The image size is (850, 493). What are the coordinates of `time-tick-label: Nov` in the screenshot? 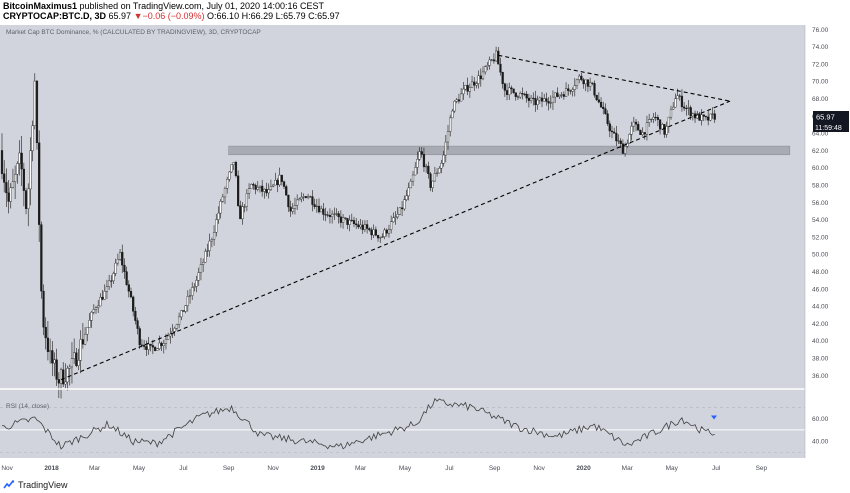 It's located at (273, 468).